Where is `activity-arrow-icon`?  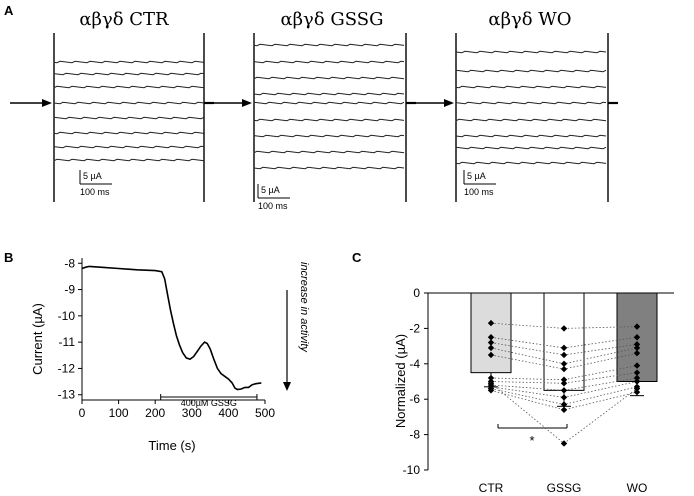 activity-arrow-icon is located at coordinates (287, 386).